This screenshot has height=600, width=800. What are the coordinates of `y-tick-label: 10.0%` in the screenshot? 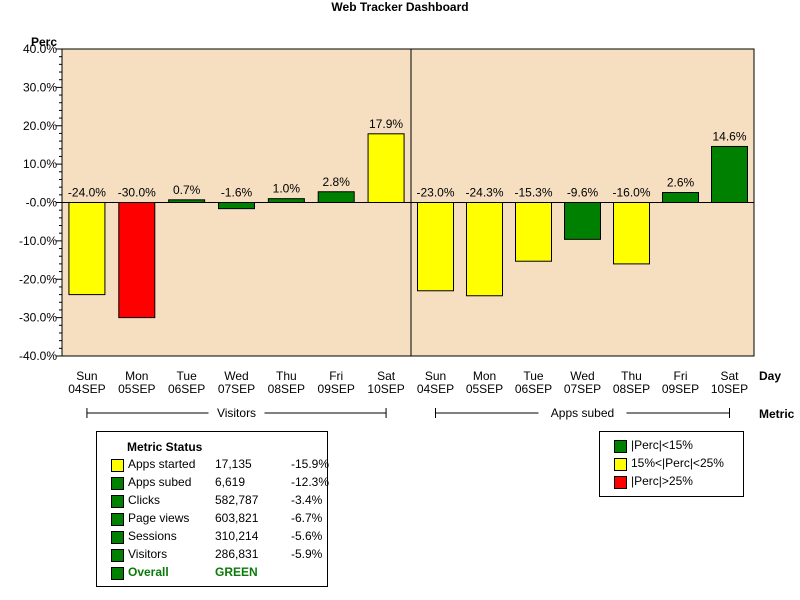 It's located at (40, 164).